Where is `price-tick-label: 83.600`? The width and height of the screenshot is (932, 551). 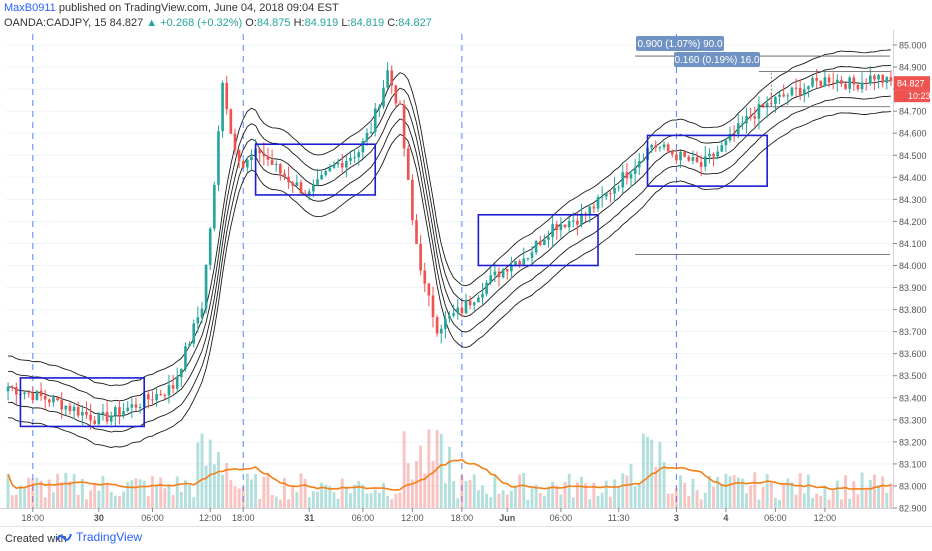 price-tick-label: 83.600 is located at coordinates (913, 354).